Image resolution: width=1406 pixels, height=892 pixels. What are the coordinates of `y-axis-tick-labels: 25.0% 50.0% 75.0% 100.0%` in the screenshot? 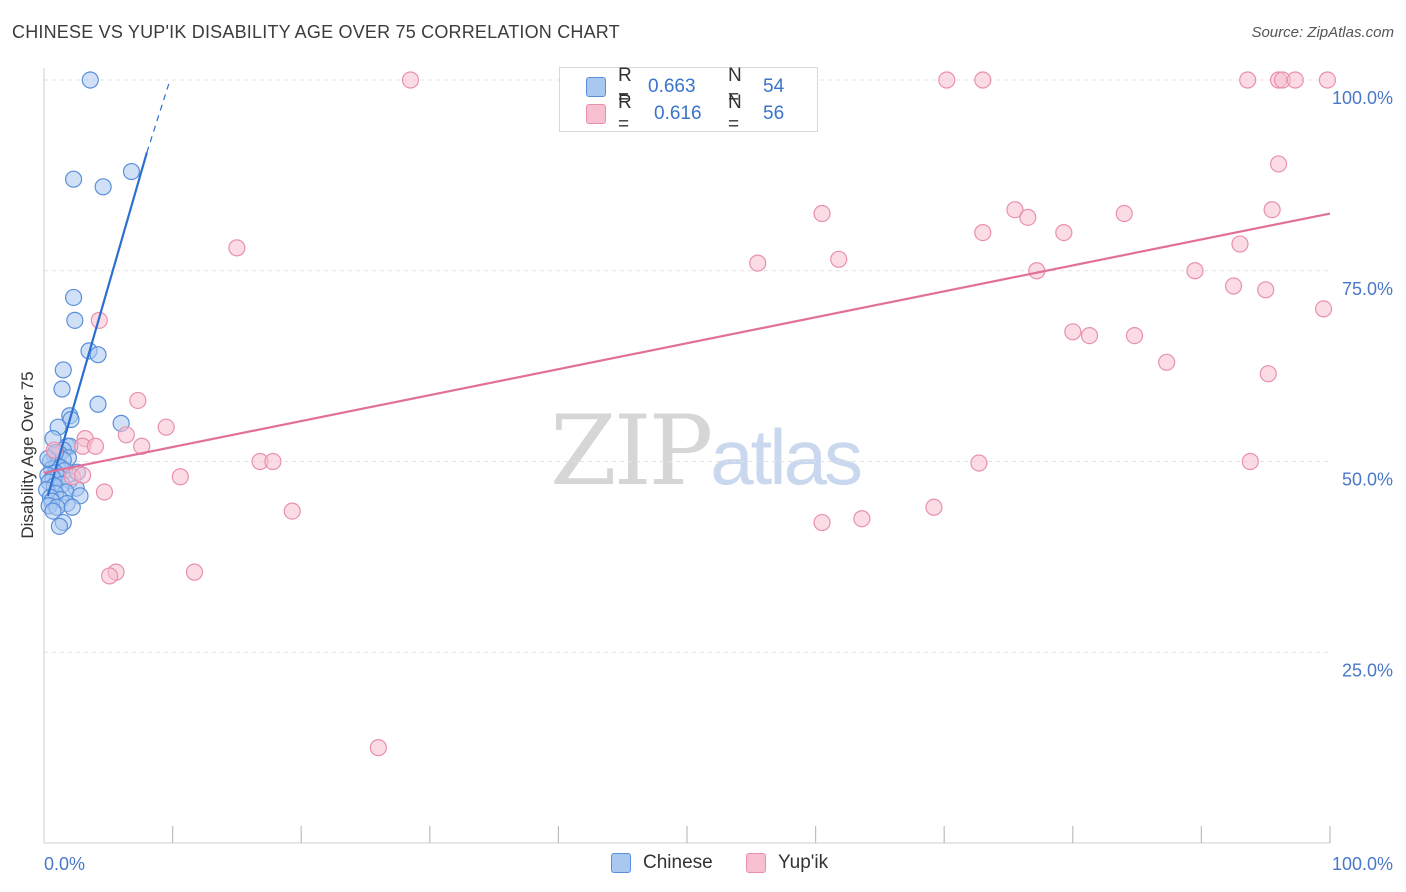 It's located at (1362, 384).